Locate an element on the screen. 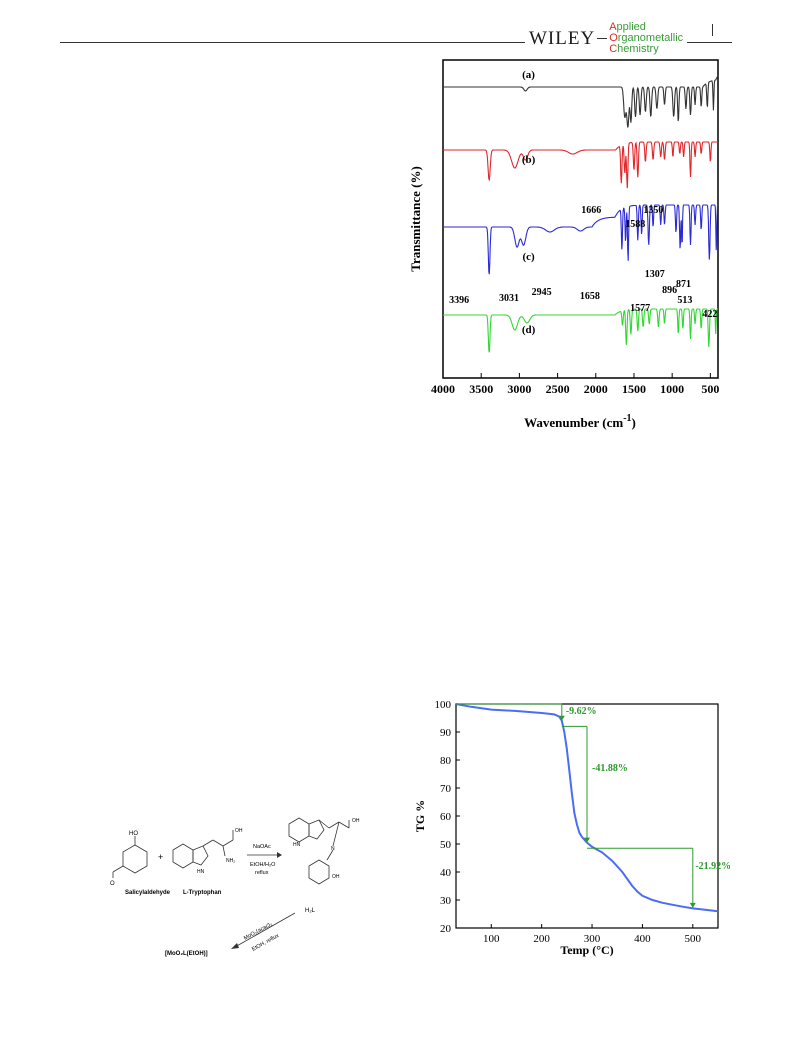 This screenshot has width=793, height=1043. o-label: O is located at coordinates (112, 884).